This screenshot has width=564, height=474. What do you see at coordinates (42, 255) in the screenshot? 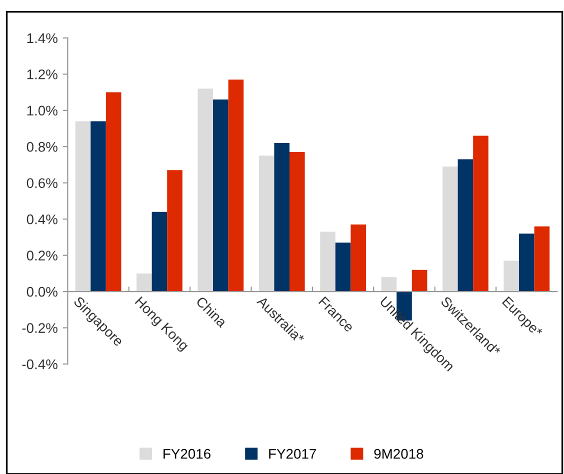
I see `y-tick-label: 0.2%` at bounding box center [42, 255].